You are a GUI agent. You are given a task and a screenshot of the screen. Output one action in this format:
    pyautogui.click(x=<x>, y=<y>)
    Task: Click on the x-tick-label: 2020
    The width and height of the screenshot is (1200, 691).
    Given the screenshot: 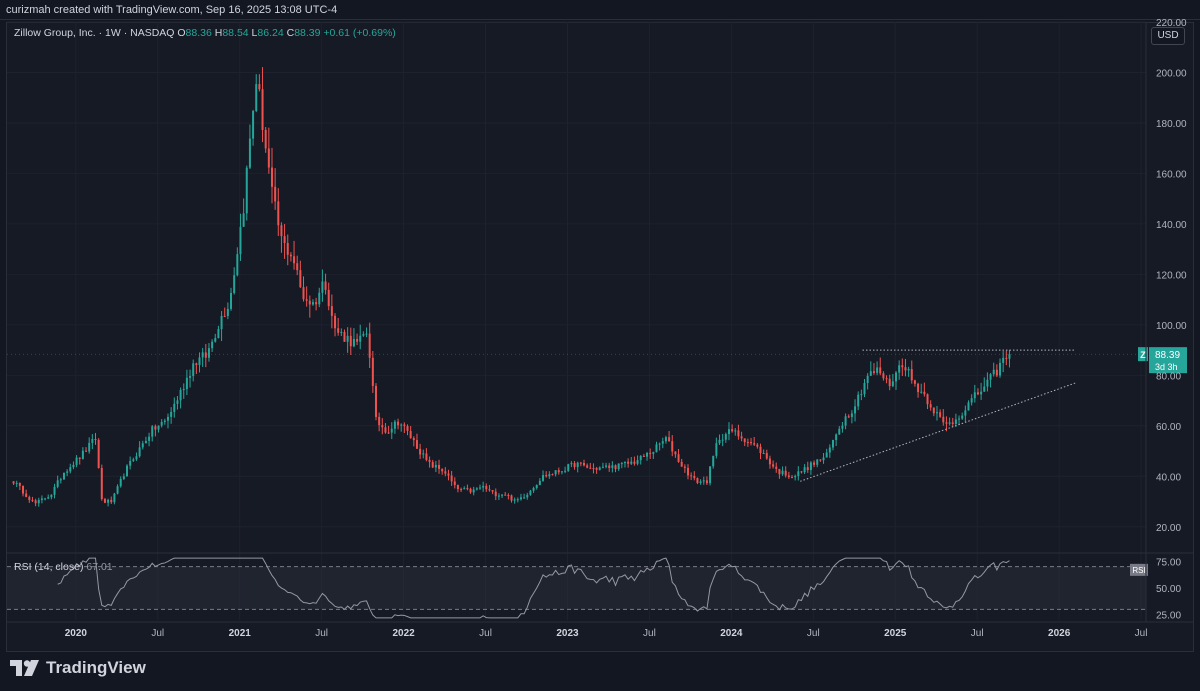 What is the action you would take?
    pyautogui.click(x=76, y=633)
    